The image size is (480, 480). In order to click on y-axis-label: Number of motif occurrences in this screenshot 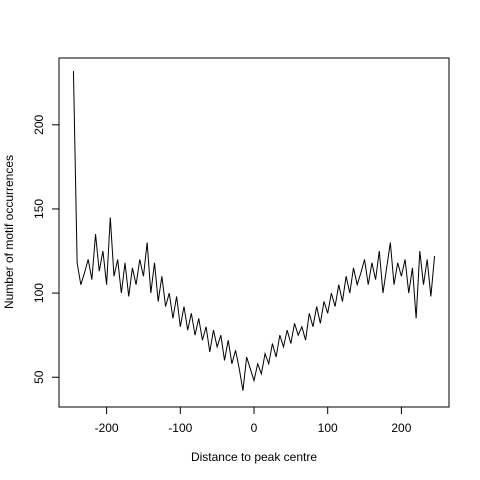, I will do `click(9, 232)`.